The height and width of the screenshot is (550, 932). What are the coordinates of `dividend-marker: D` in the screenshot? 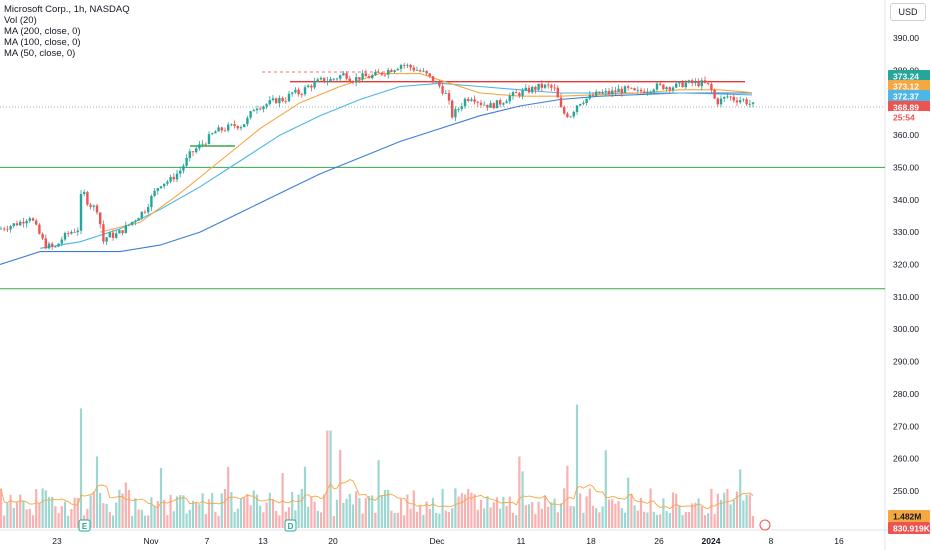 It's located at (290, 525).